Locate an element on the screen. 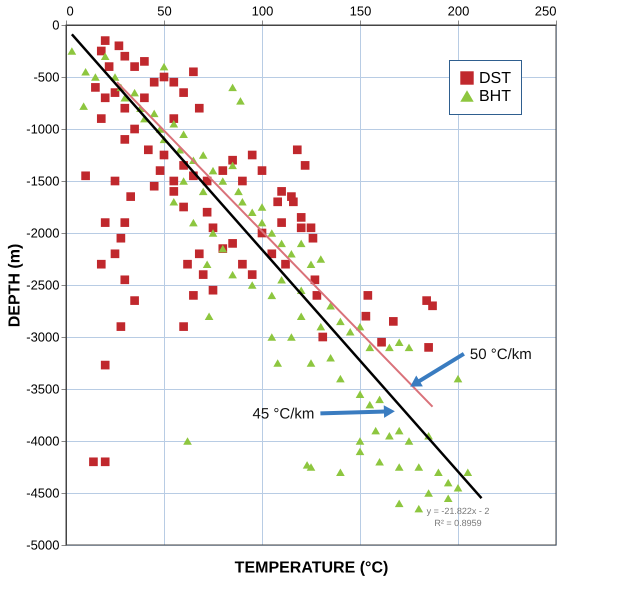 The image size is (622, 601). y-tick-label: -500 is located at coordinates (46, 77).